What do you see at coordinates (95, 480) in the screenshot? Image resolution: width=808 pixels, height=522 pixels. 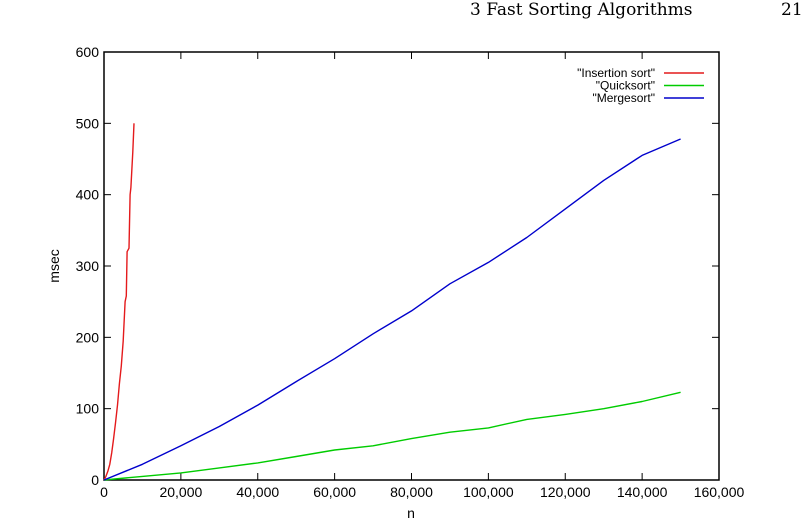 I see `y-tick-label: 0` at bounding box center [95, 480].